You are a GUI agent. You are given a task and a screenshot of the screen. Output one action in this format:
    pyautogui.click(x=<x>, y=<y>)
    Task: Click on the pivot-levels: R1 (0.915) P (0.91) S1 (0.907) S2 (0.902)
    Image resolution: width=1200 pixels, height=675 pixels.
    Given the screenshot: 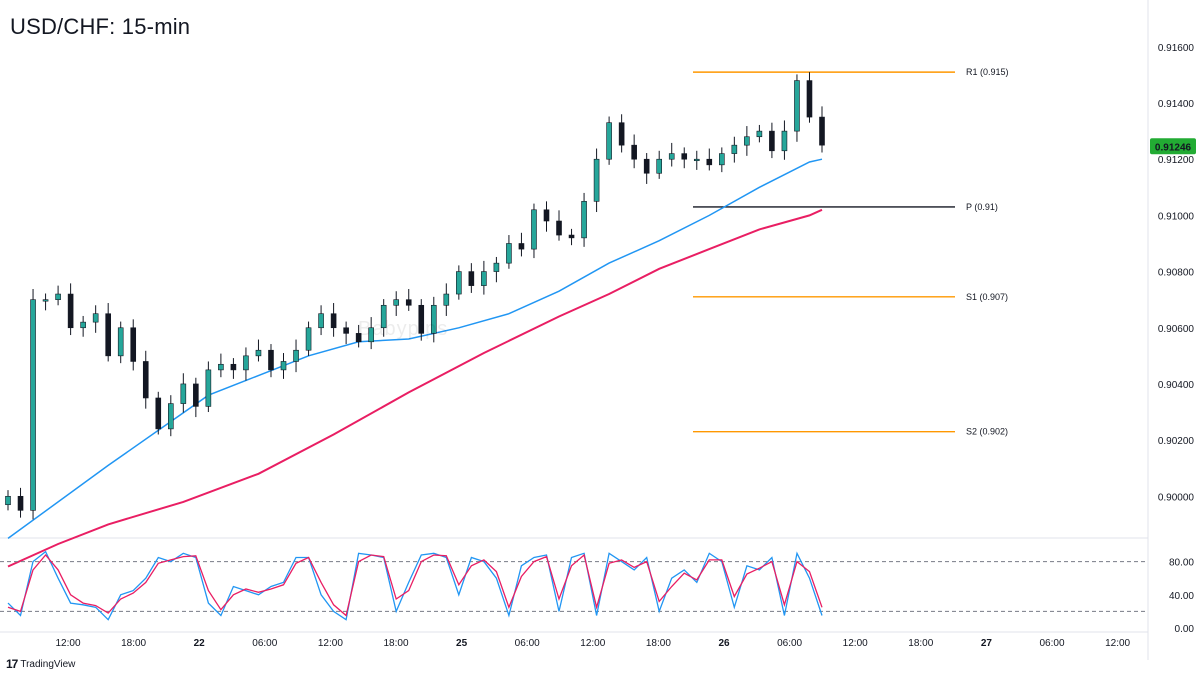 What is the action you would take?
    pyautogui.click(x=851, y=252)
    